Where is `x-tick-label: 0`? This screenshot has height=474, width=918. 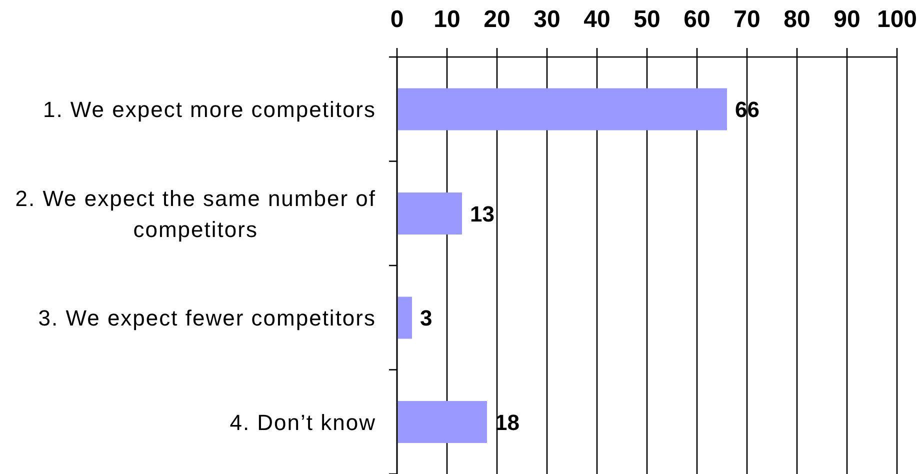
x-tick-label: 0 is located at coordinates (397, 19).